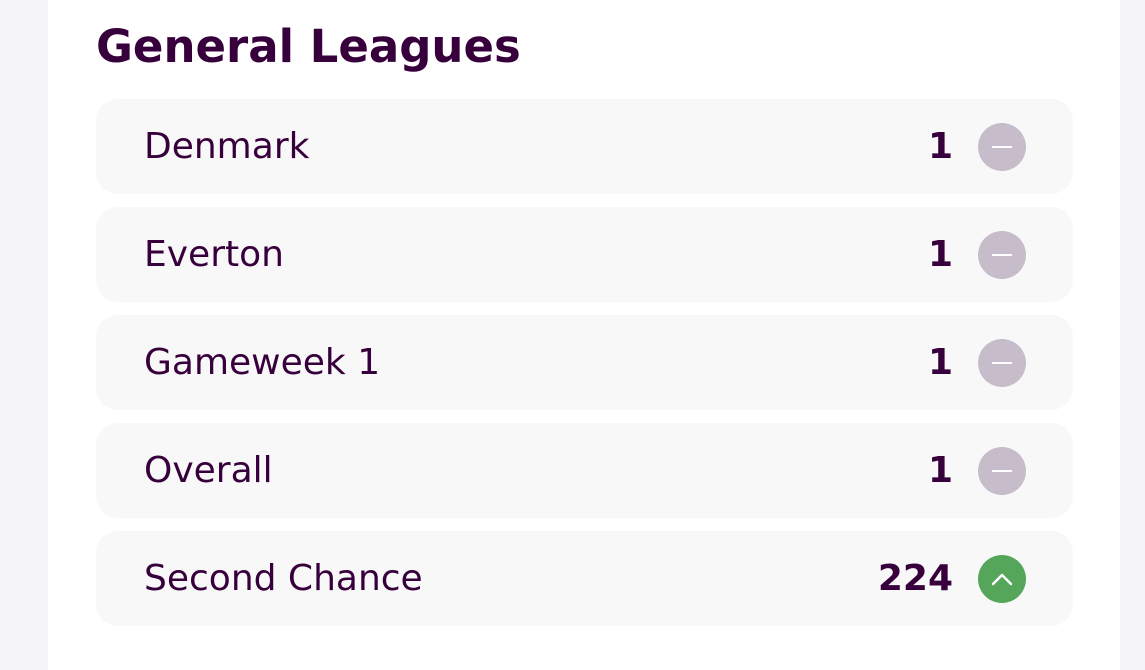 This screenshot has width=1145, height=670. What do you see at coordinates (283, 578) in the screenshot?
I see `league-name: Second Chance` at bounding box center [283, 578].